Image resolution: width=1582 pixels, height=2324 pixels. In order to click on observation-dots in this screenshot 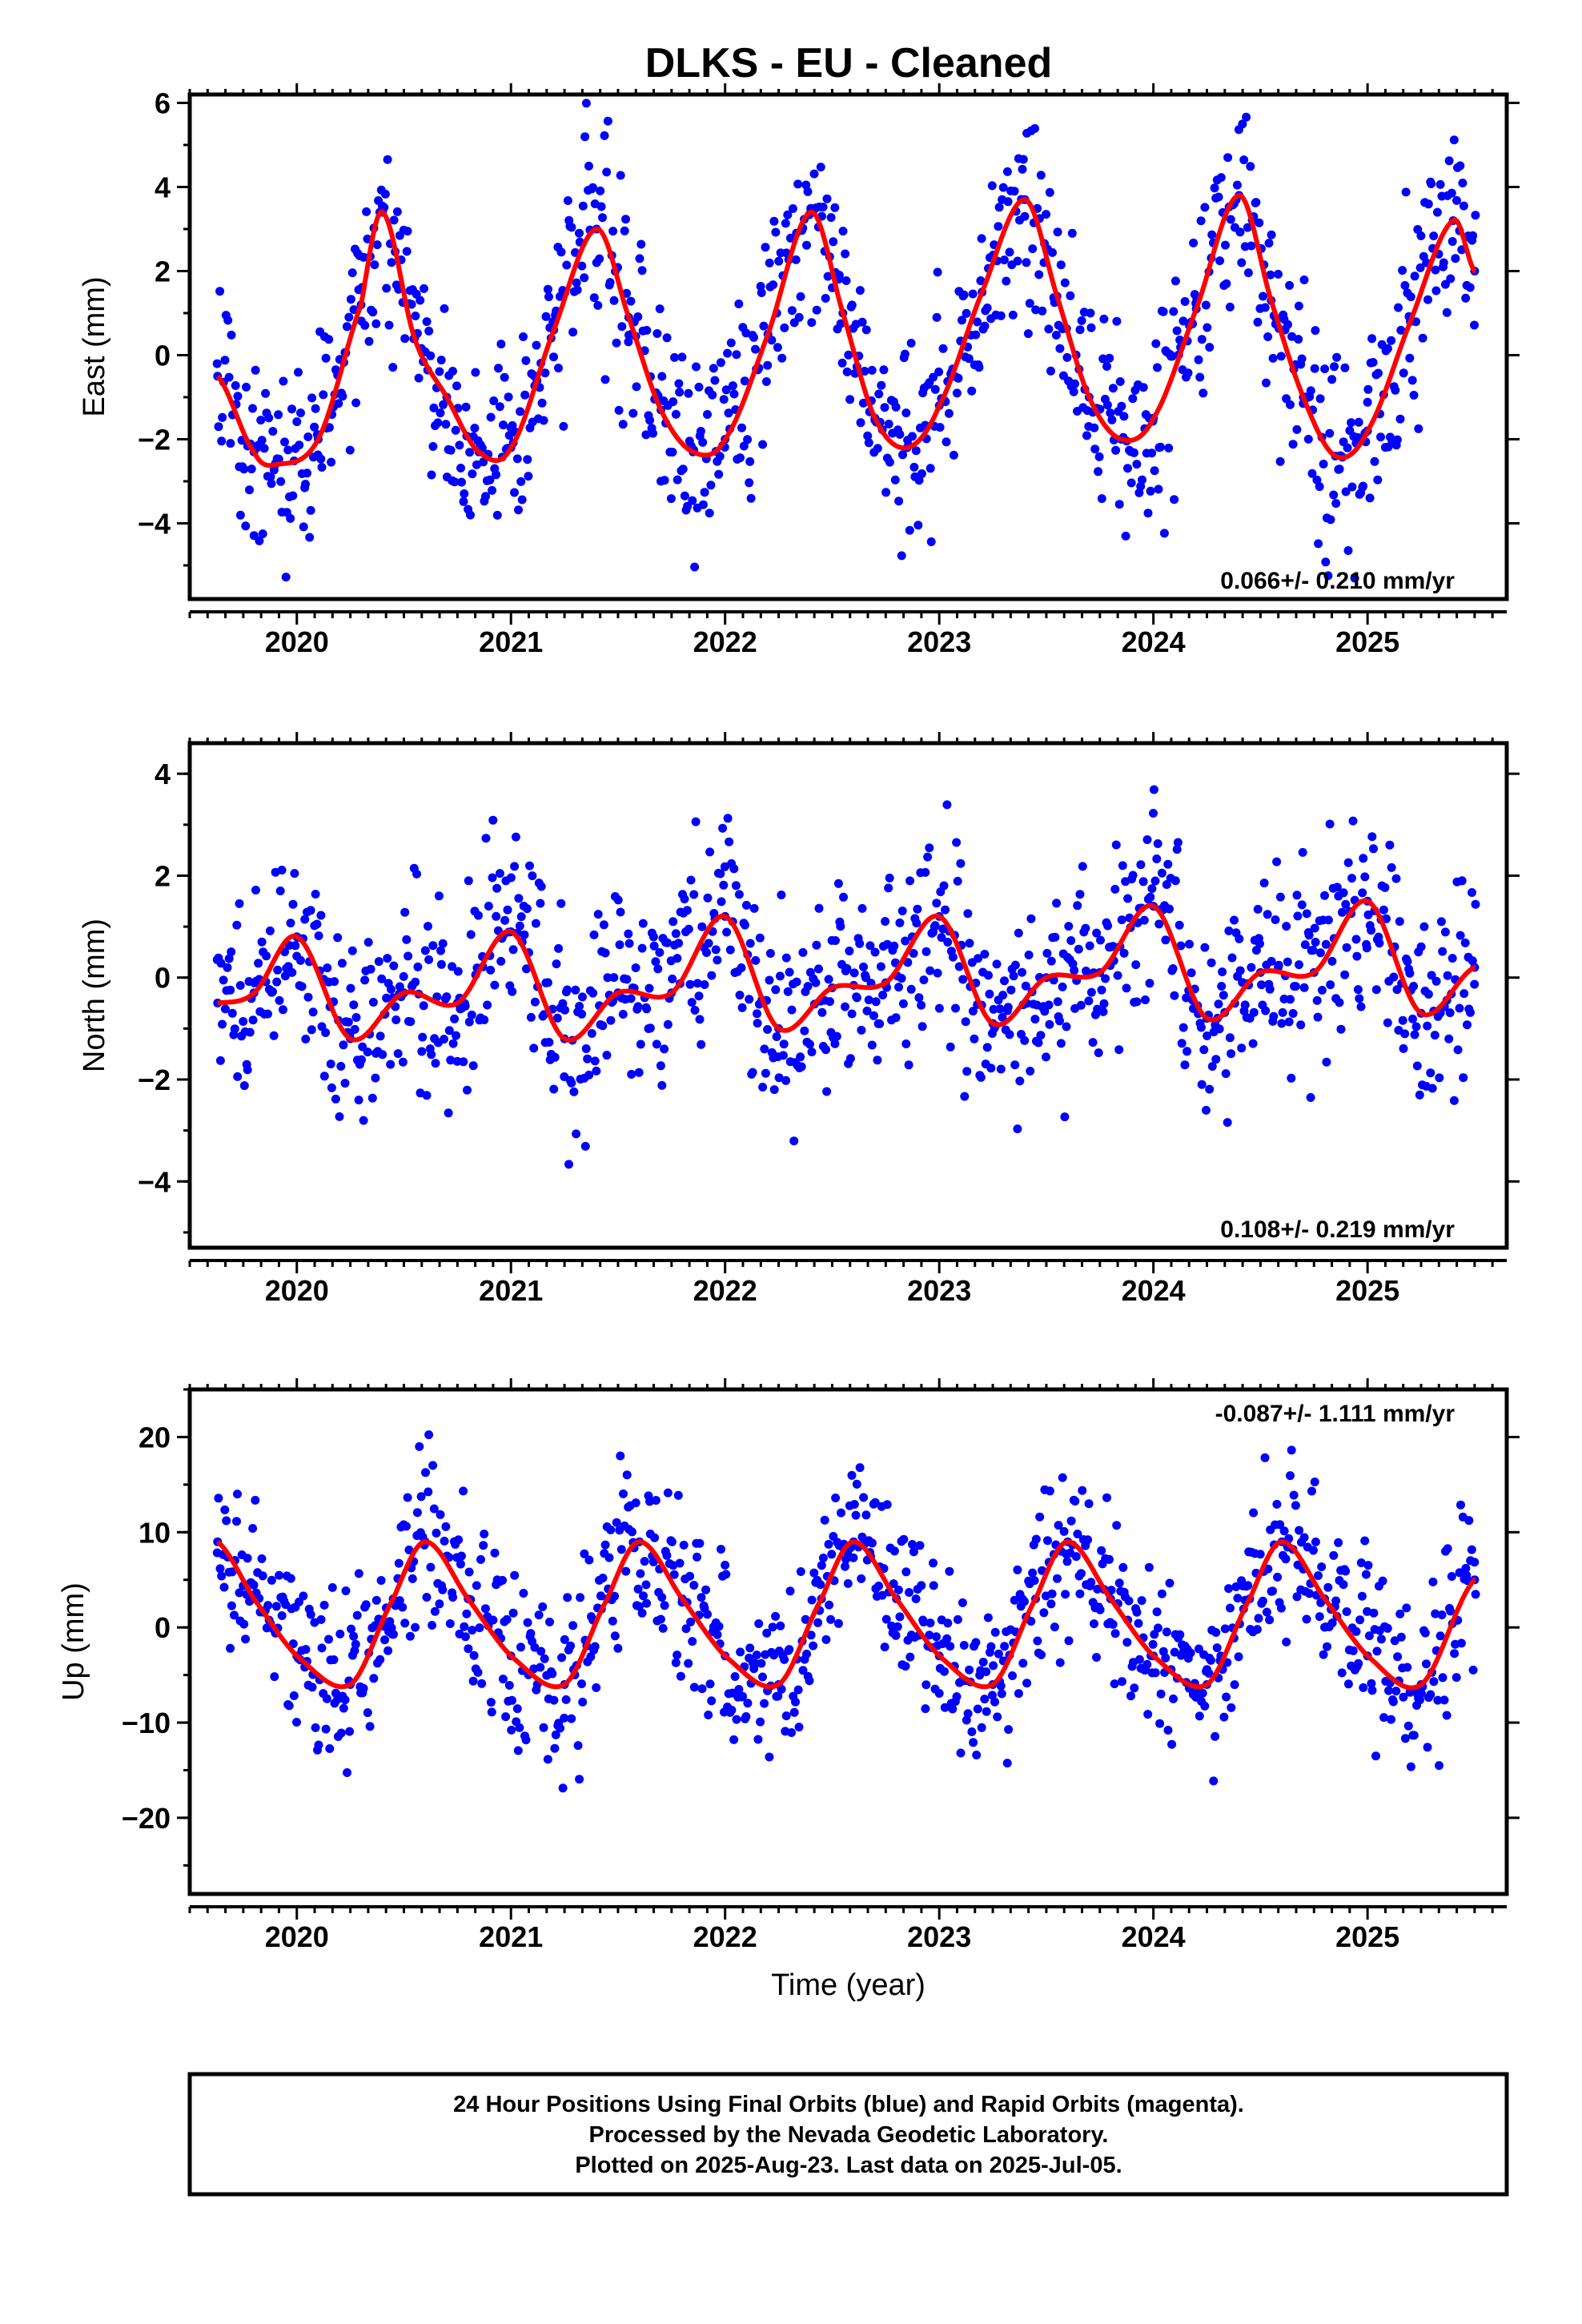, I will do `click(846, 977)`.